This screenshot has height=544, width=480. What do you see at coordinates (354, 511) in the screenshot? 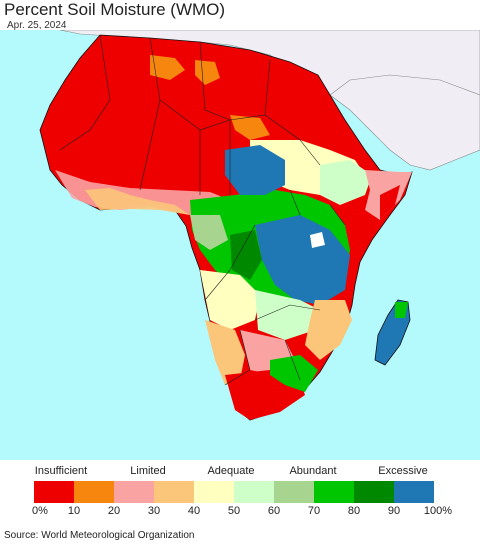
I see `legend-tick: 80` at bounding box center [354, 511].